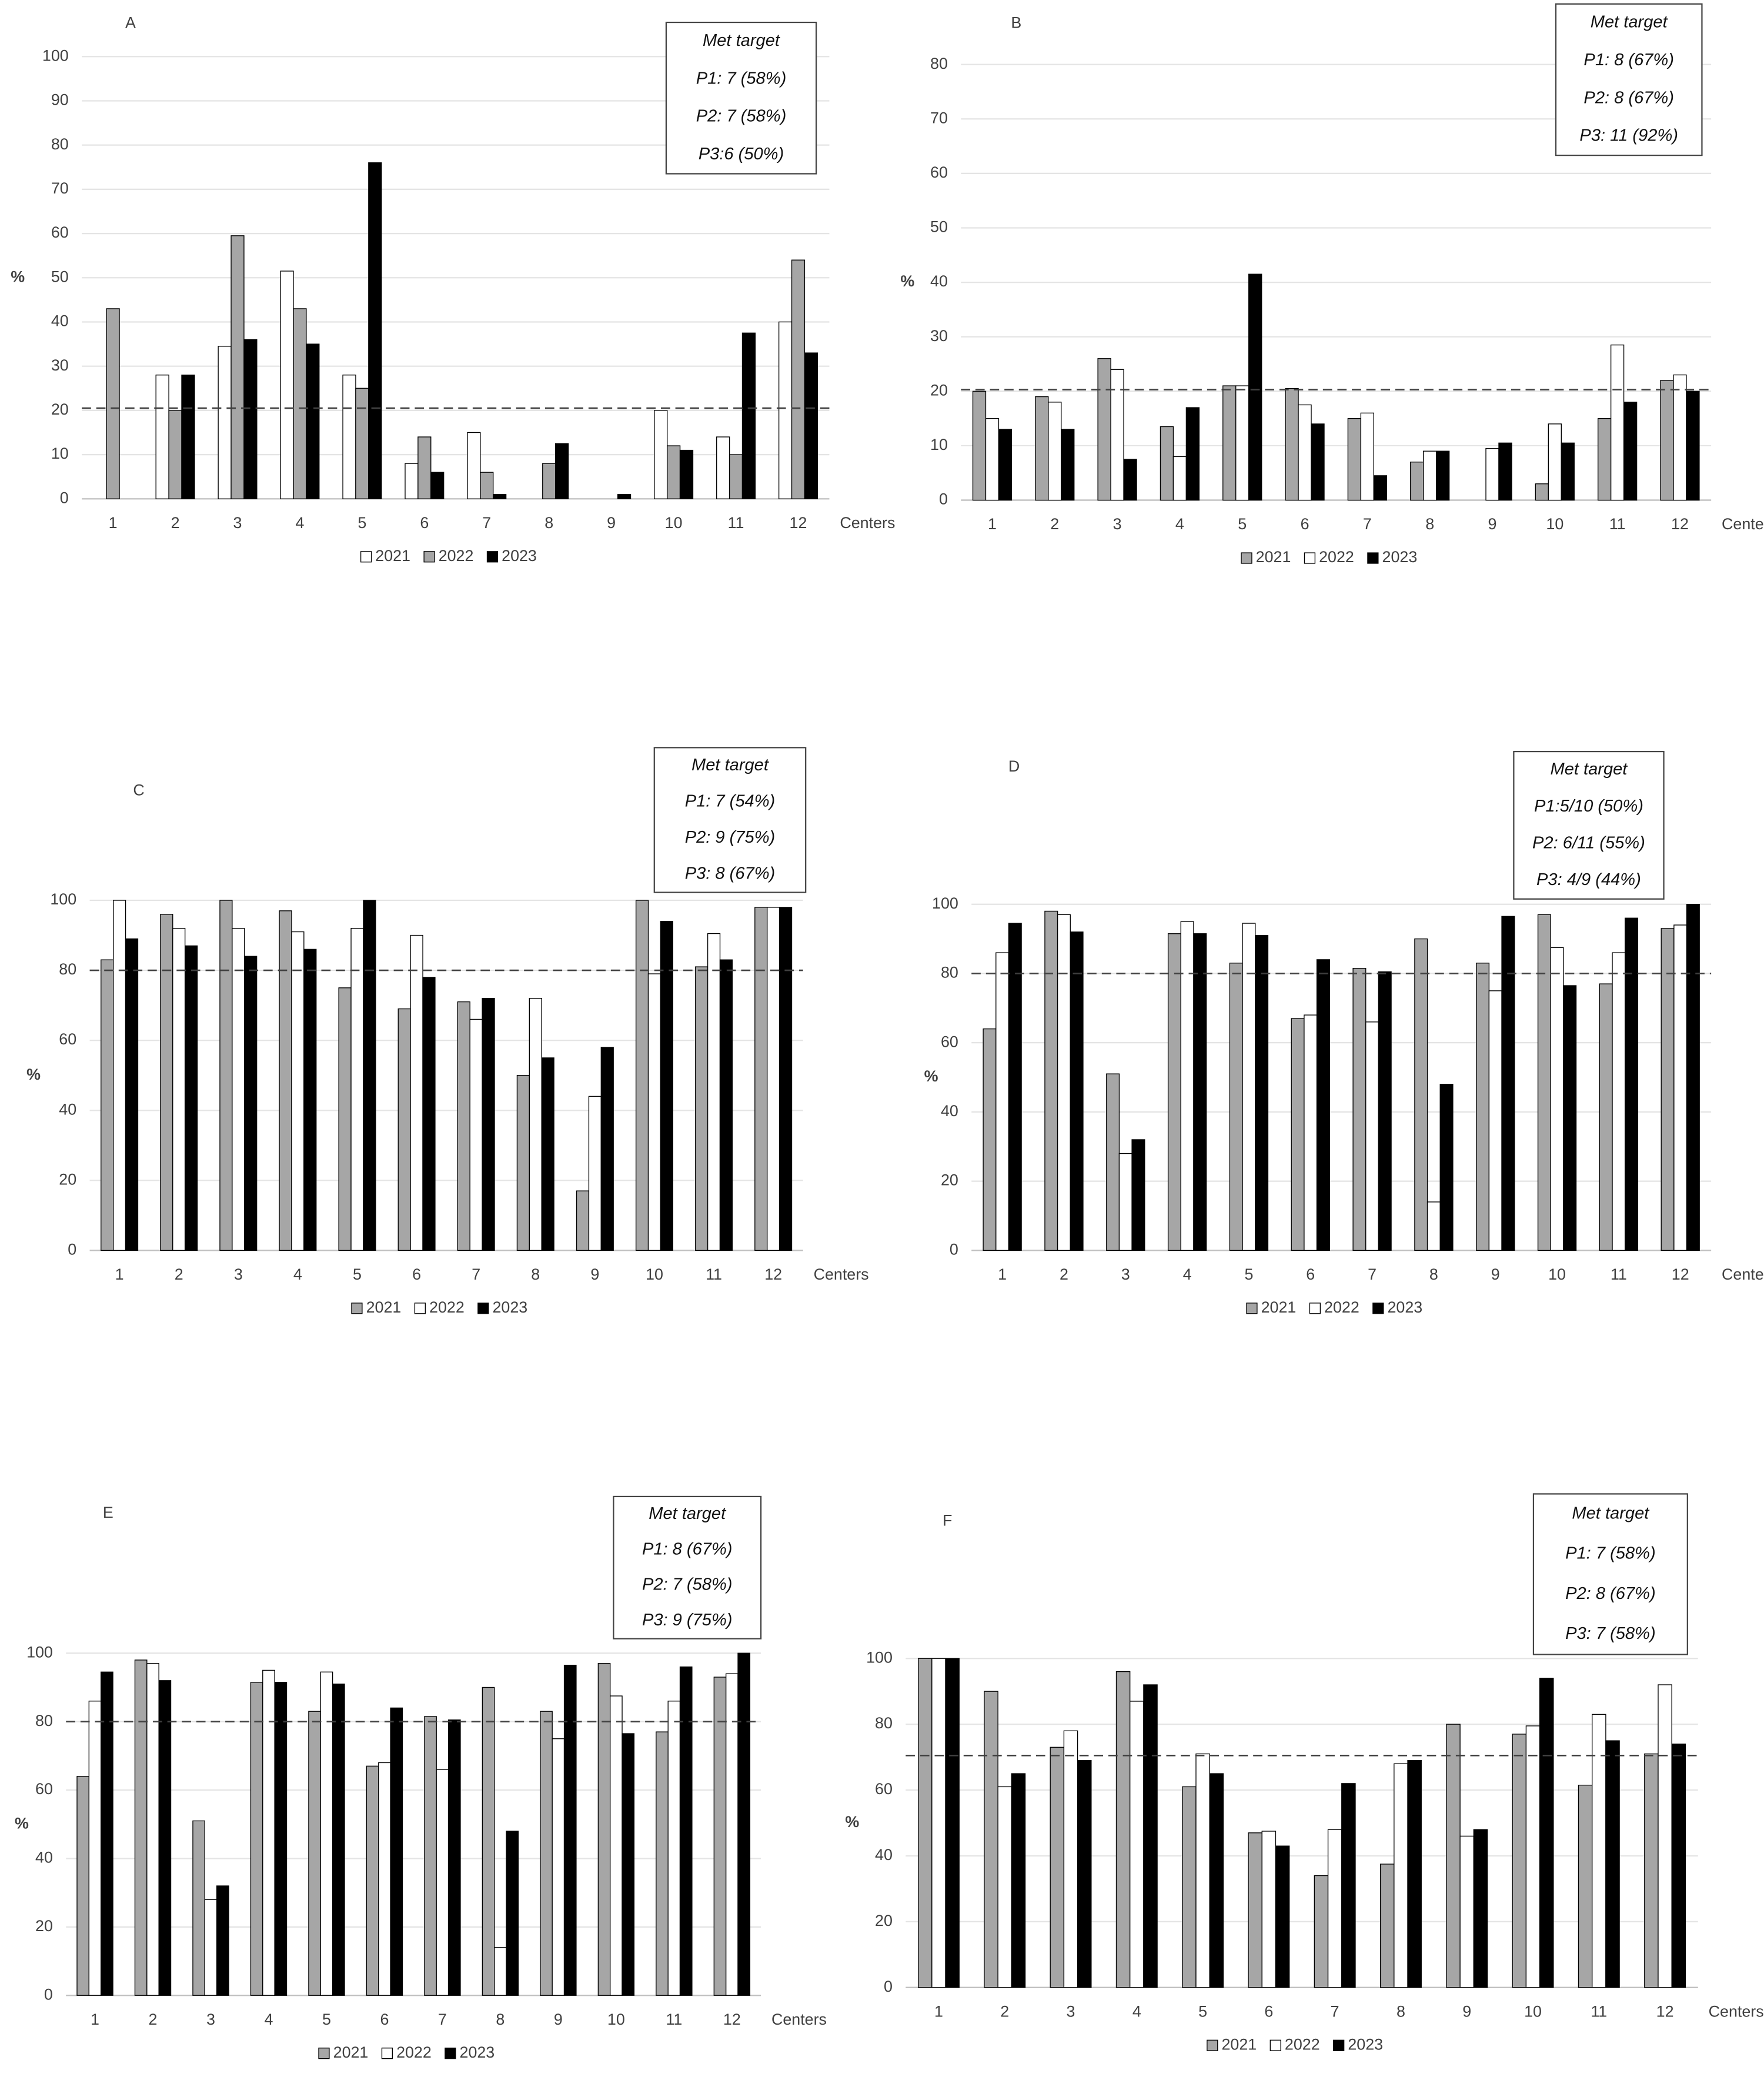 Image resolution: width=1764 pixels, height=2077 pixels. I want to click on annotation-line: P2: 7 (58%), so click(741, 116).